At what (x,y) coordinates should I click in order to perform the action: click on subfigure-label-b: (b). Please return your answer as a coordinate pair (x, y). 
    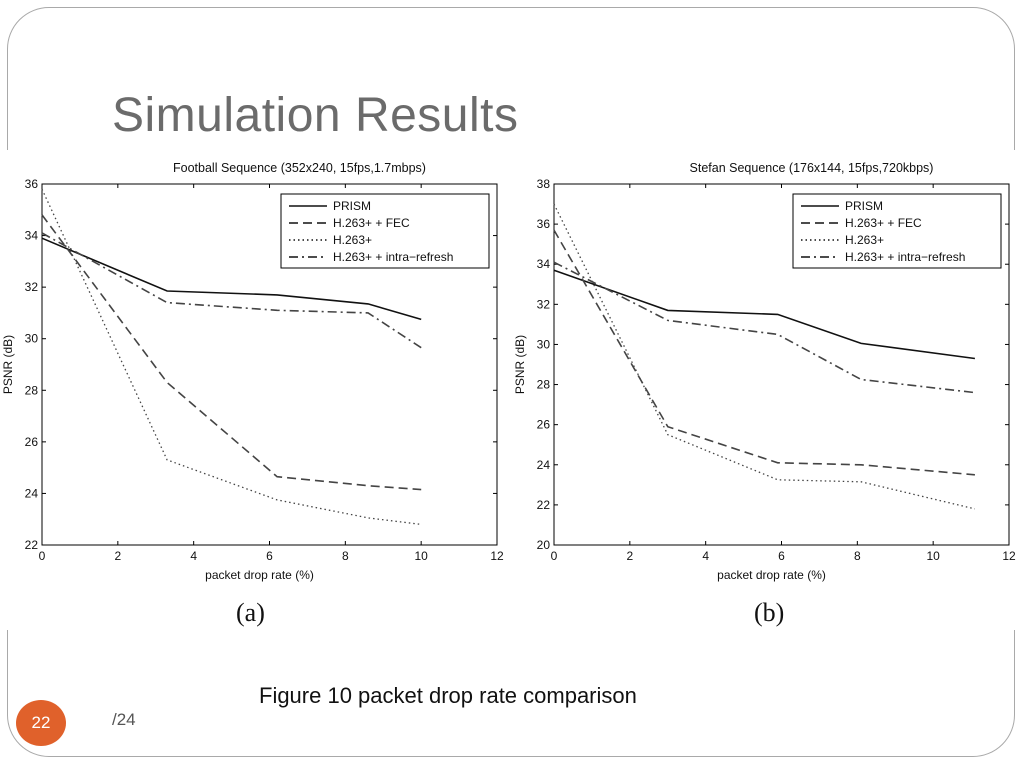
    Looking at the image, I should click on (769, 612).